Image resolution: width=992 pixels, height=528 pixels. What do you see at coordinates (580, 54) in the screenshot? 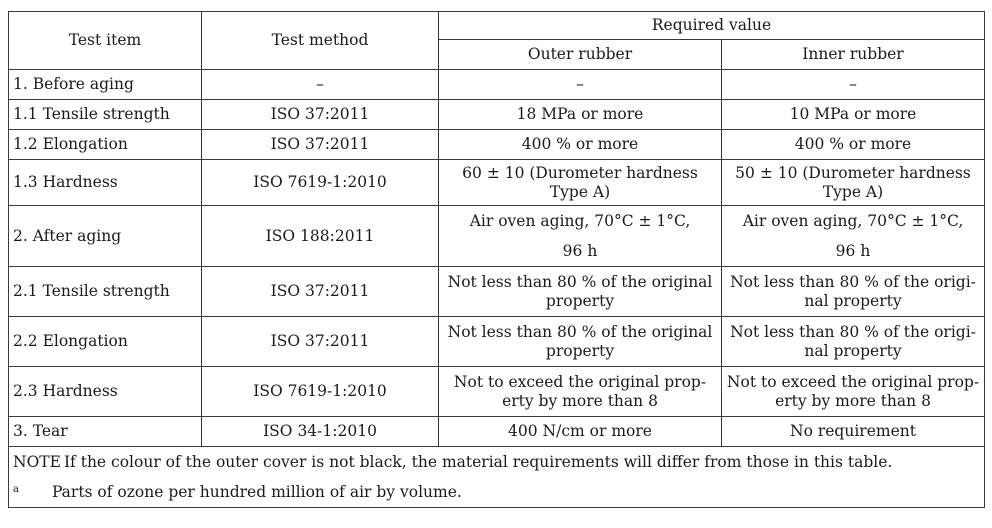
I see `header-outer-rubber: Outer rubber` at bounding box center [580, 54].